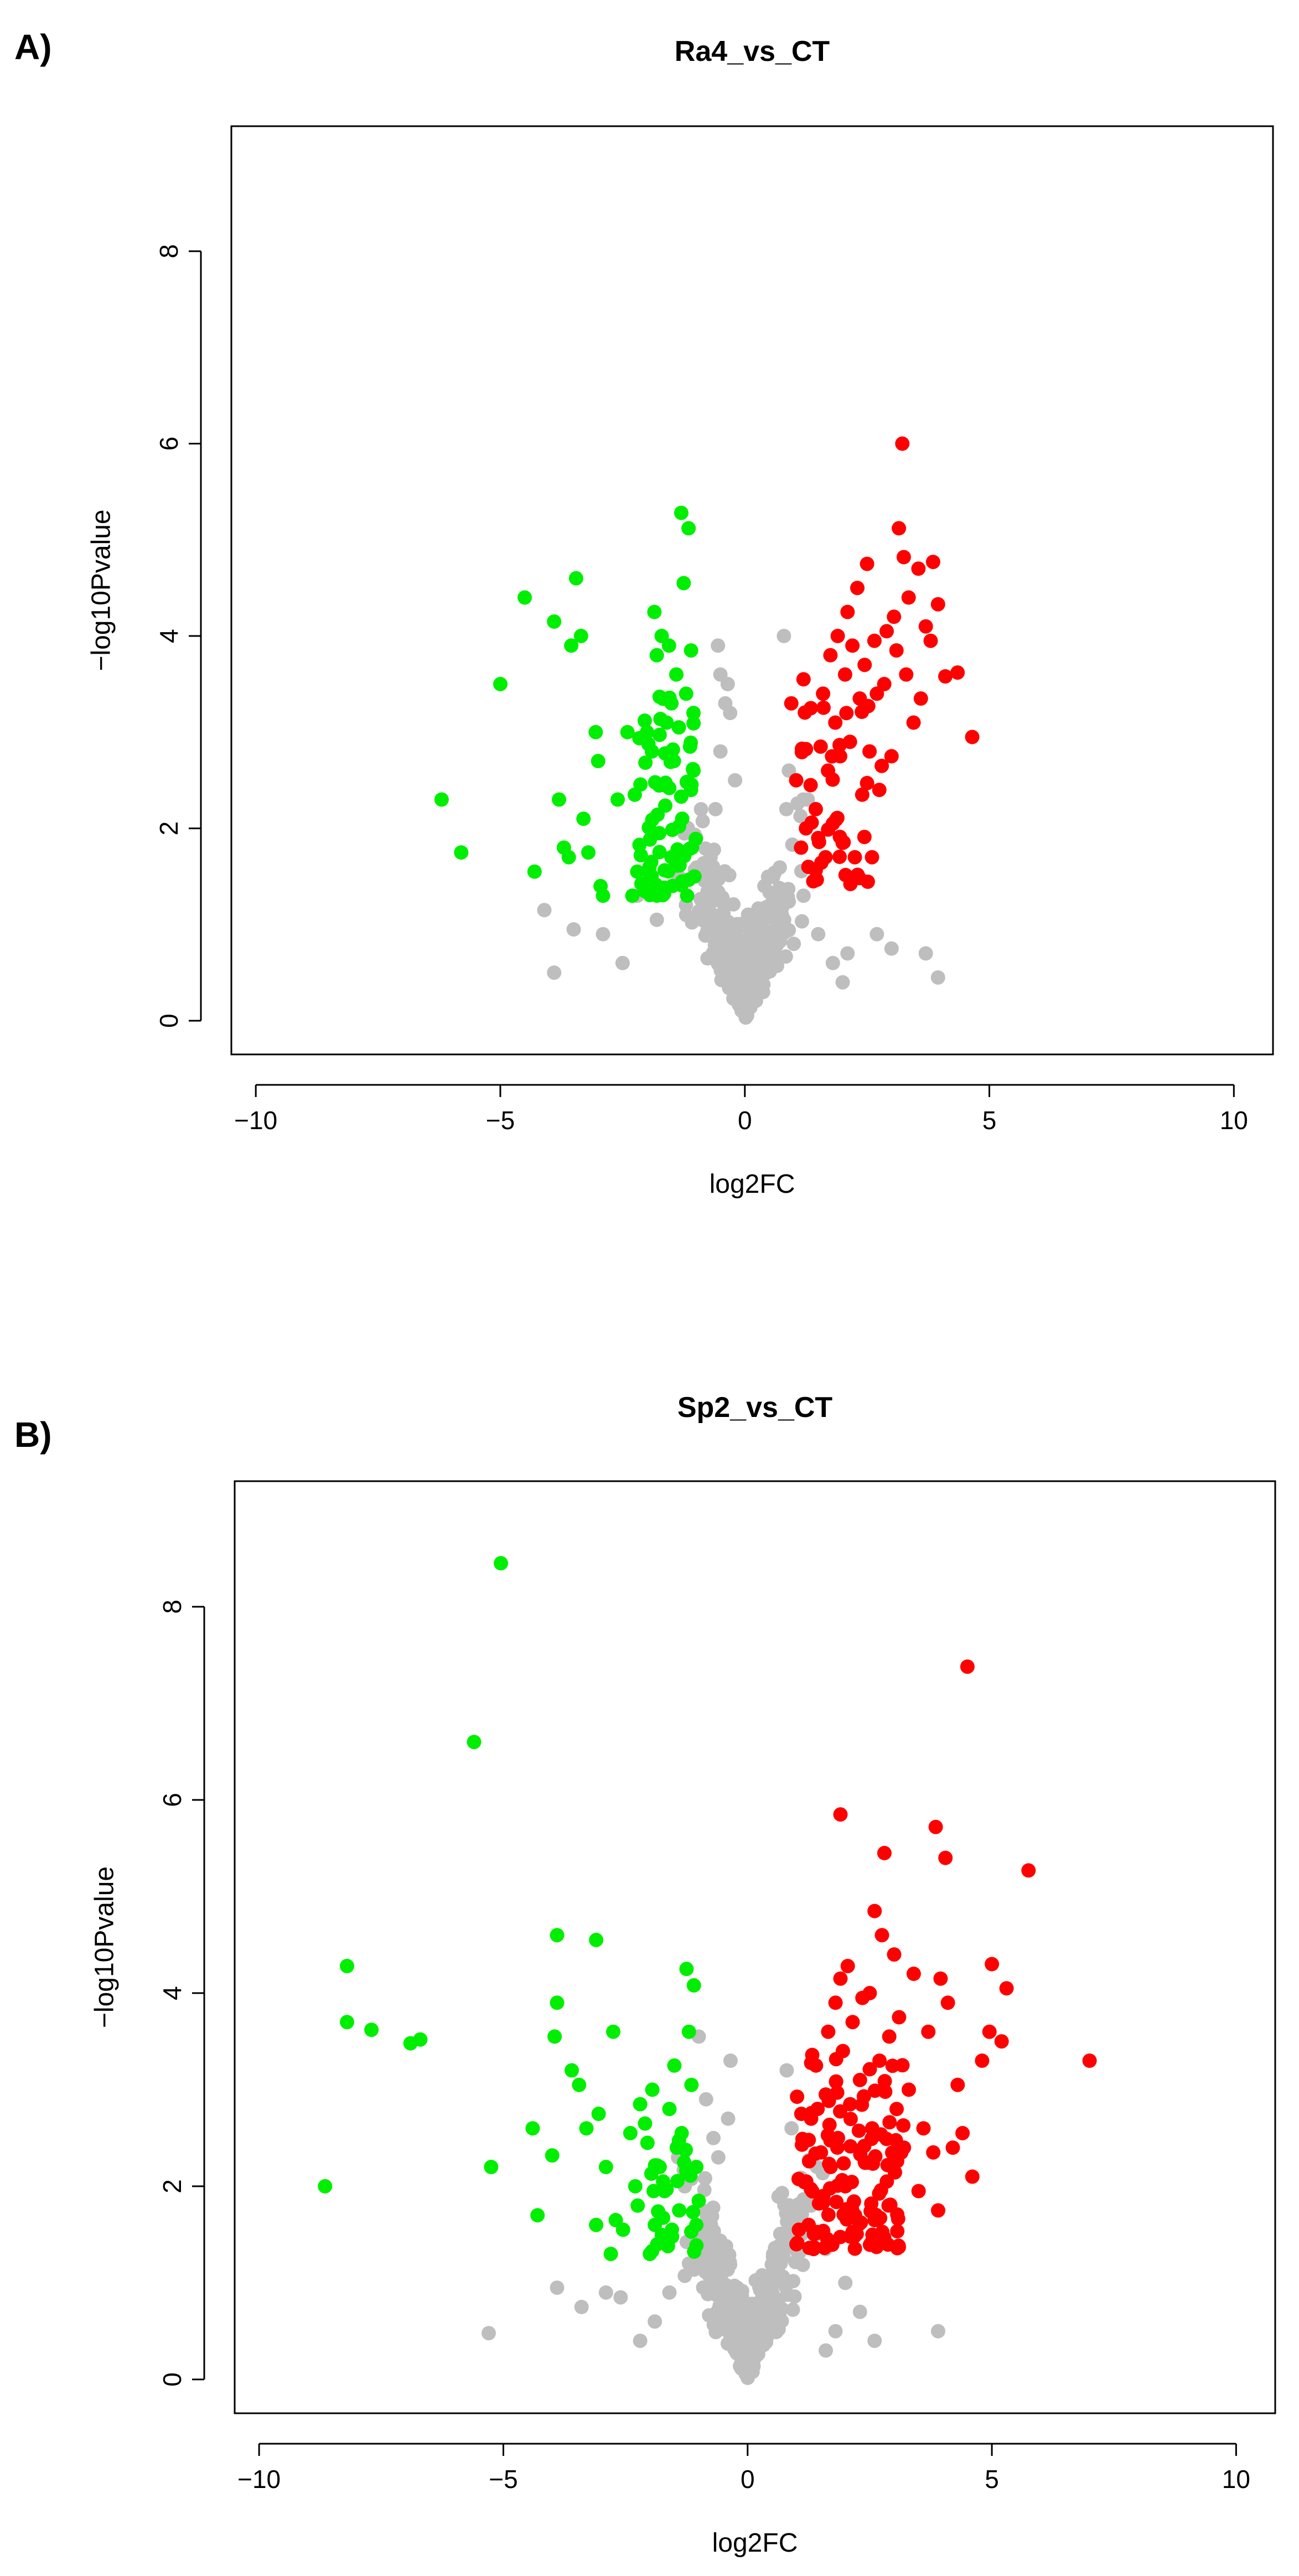 The image size is (1299, 2576). I want to click on series-up, so click(882, 664).